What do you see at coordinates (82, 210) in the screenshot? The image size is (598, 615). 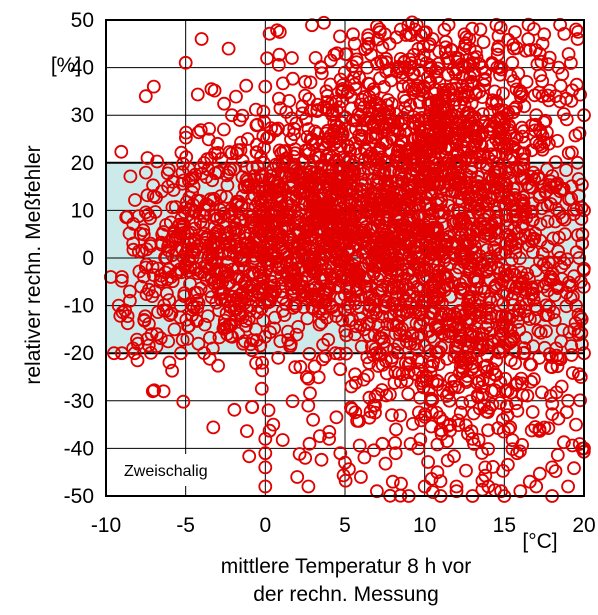 I see `y-tick-label: 10` at bounding box center [82, 210].